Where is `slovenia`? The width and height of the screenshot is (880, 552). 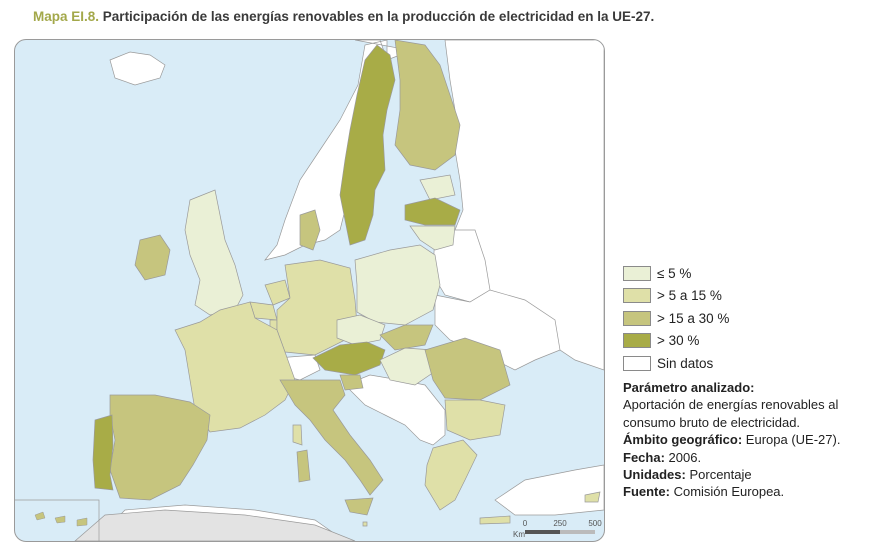
slovenia is located at coordinates (351, 382).